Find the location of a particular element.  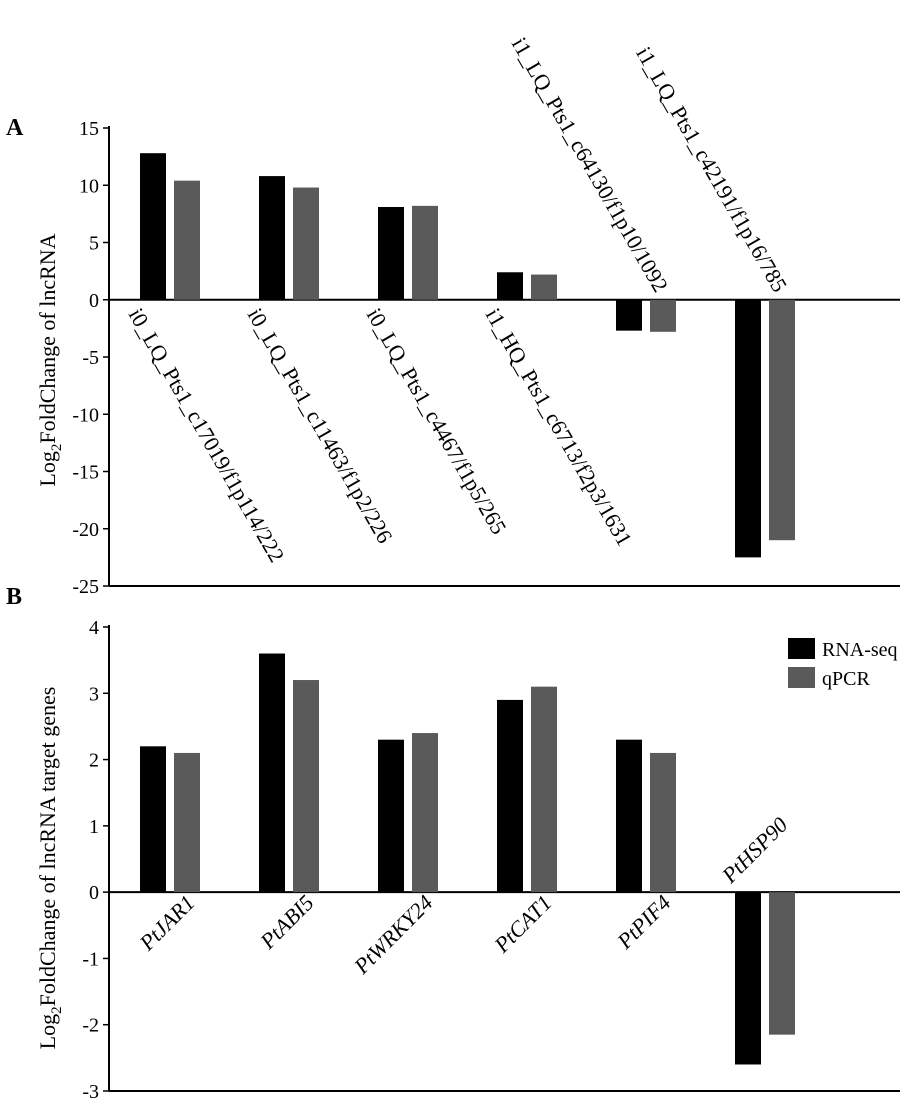

category-label-b: PtCAT1 is located at coordinates (523, 924).